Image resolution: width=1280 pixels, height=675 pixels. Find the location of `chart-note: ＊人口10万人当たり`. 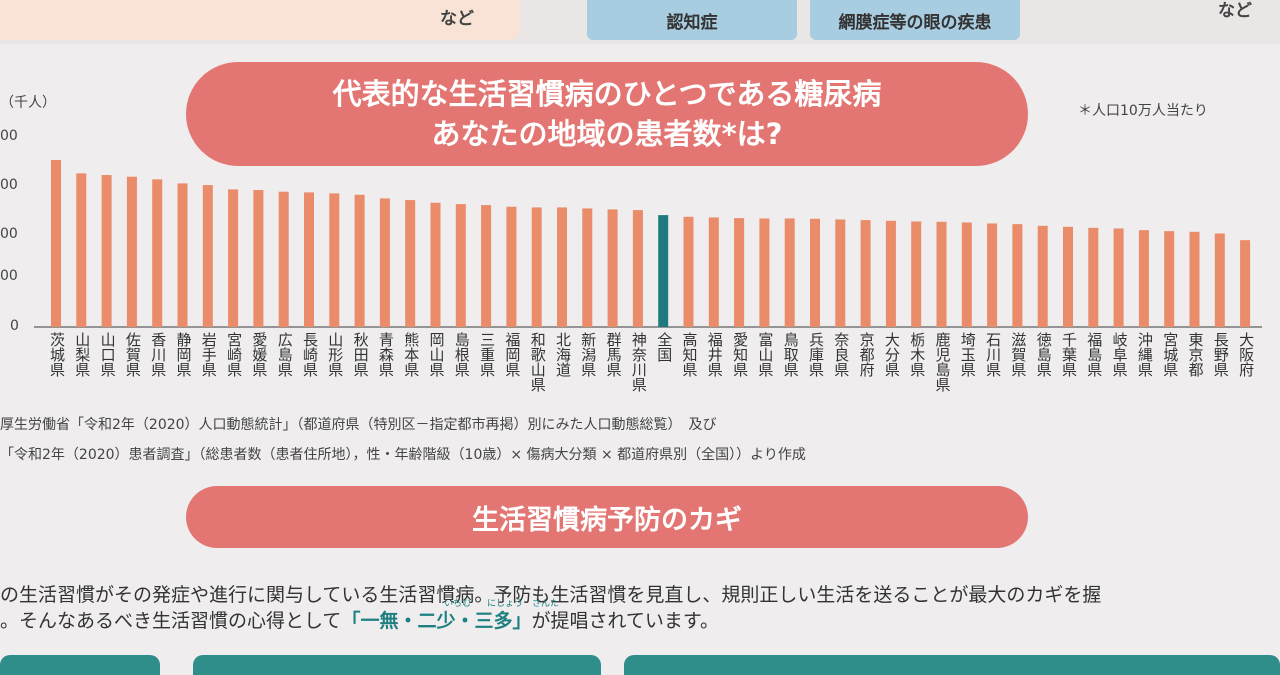

chart-note: ＊人口10万人当たり is located at coordinates (1143, 111).